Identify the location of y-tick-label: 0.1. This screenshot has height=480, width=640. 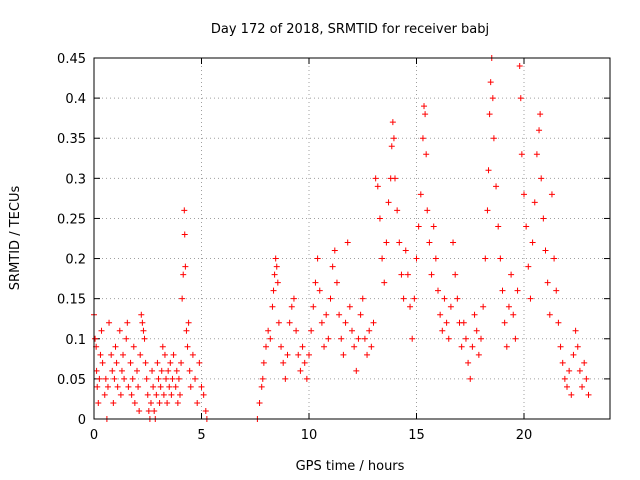
(75, 340).